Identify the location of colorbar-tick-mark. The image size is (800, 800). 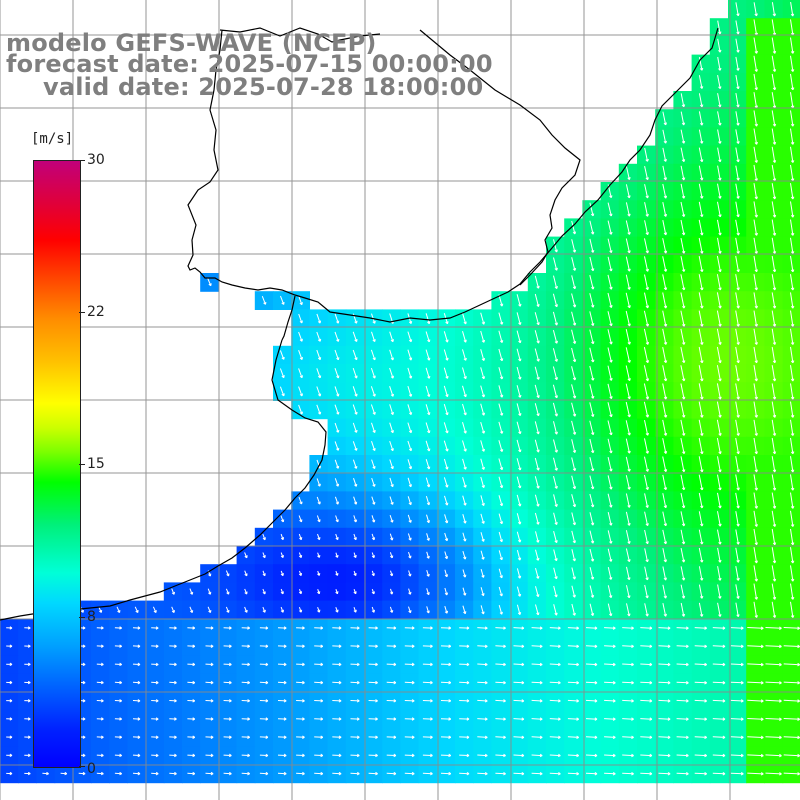
(82, 312).